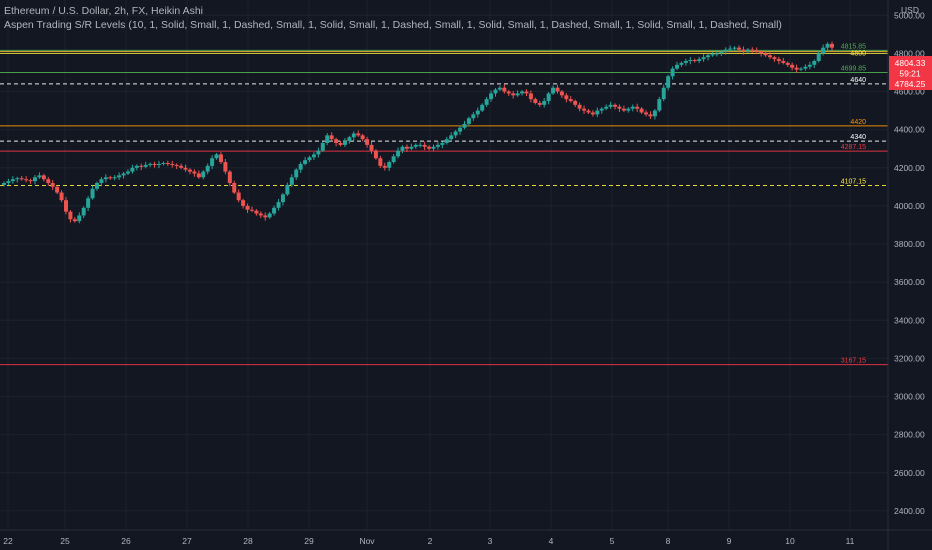  Describe the element at coordinates (551, 541) in the screenshot. I see `x-tick-label: 4` at that location.